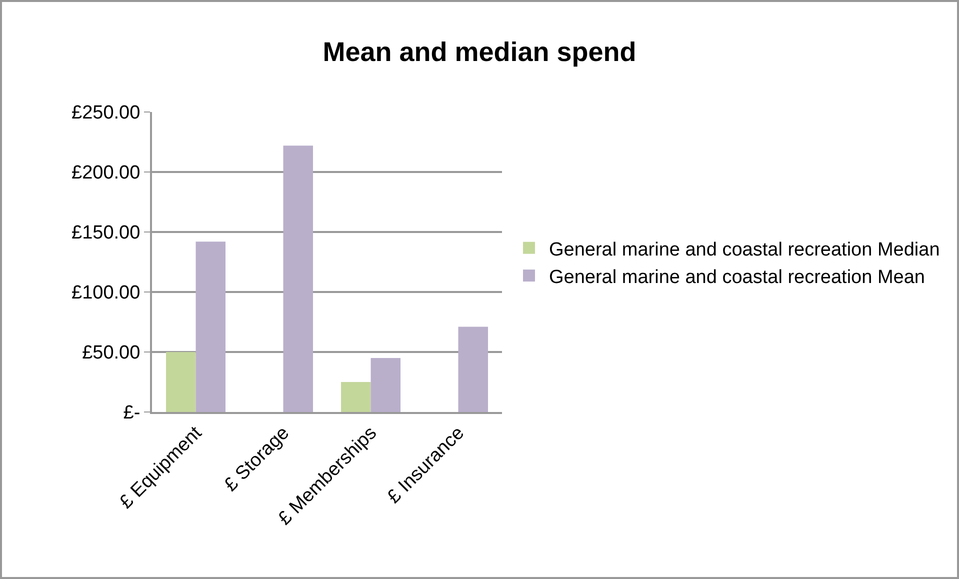  What do you see at coordinates (744, 249) in the screenshot?
I see `legend-label: General marine and coastal recreation Median` at bounding box center [744, 249].